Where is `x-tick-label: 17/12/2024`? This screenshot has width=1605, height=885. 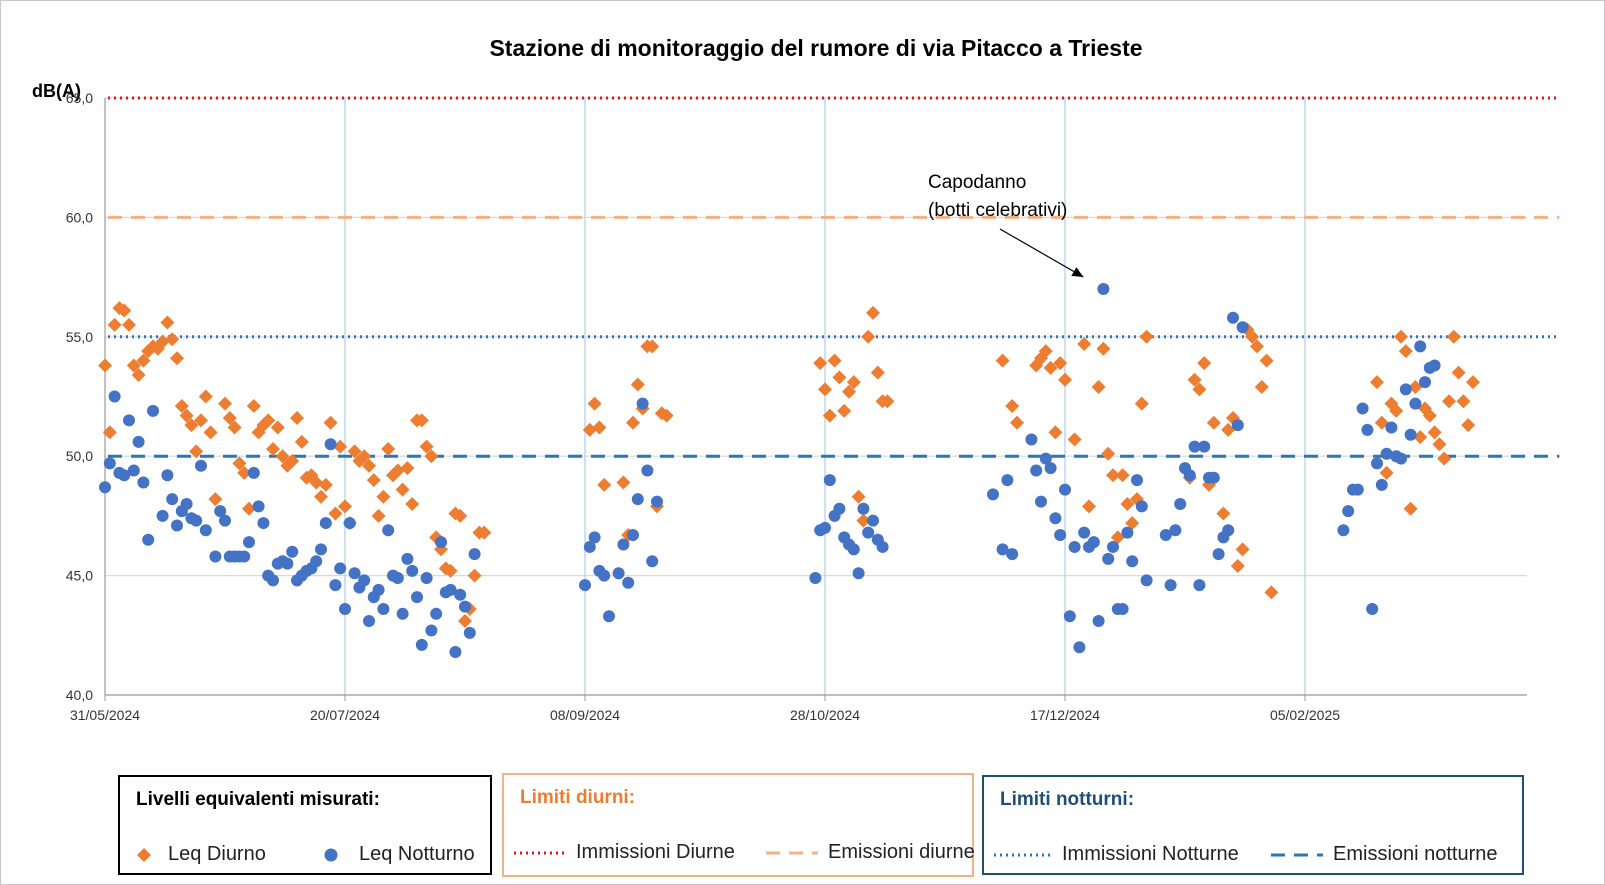 x-tick-label: 17/12/2024 is located at coordinates (1065, 715).